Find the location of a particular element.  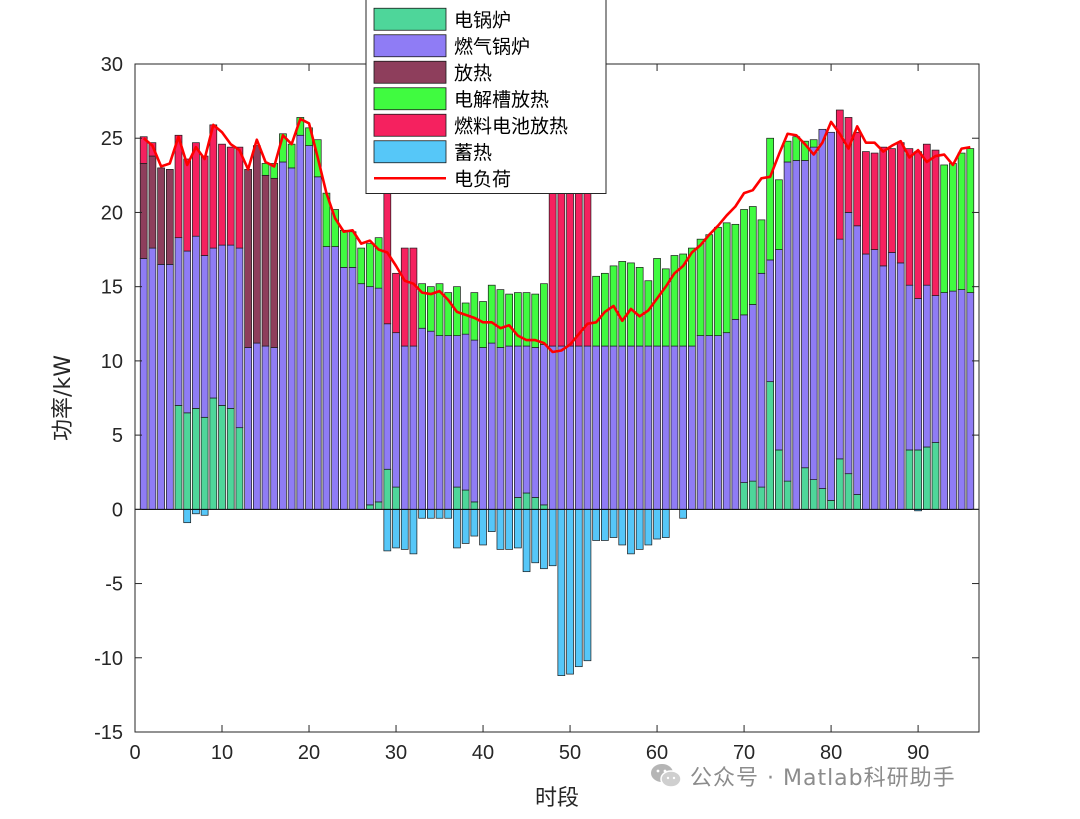

x-axis-label: 时段 is located at coordinates (557, 798).